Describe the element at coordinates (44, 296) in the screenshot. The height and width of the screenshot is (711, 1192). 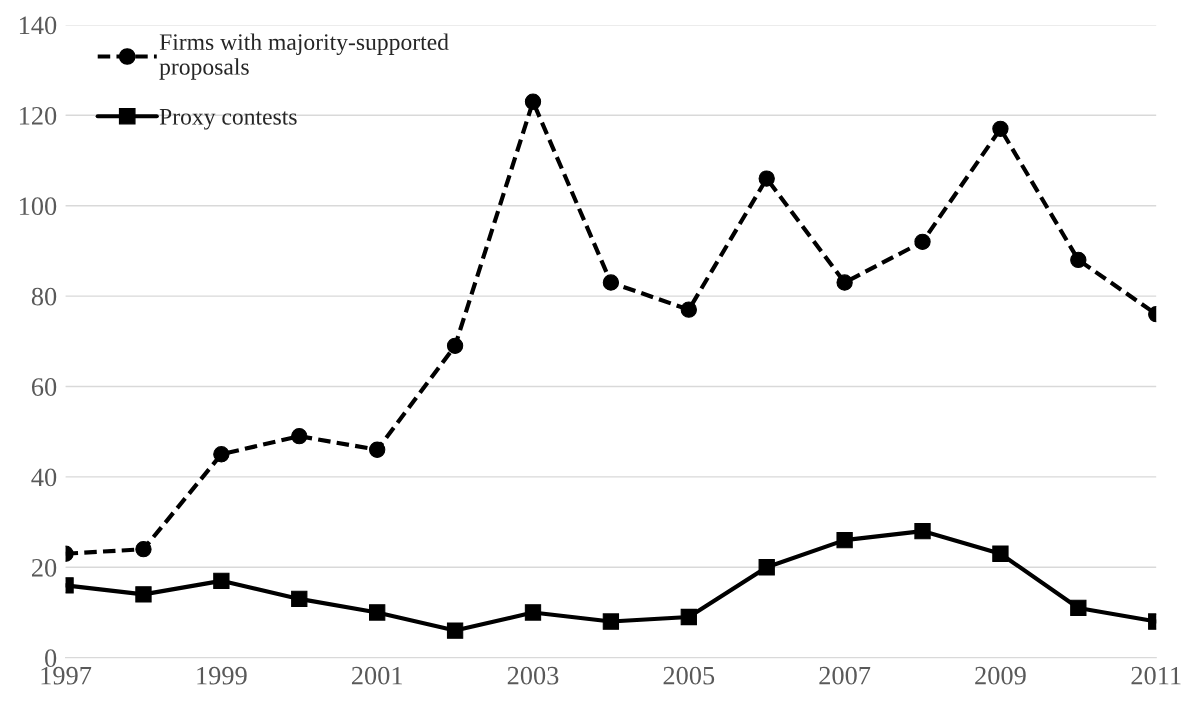
I see `y-tick-label: 80` at that location.